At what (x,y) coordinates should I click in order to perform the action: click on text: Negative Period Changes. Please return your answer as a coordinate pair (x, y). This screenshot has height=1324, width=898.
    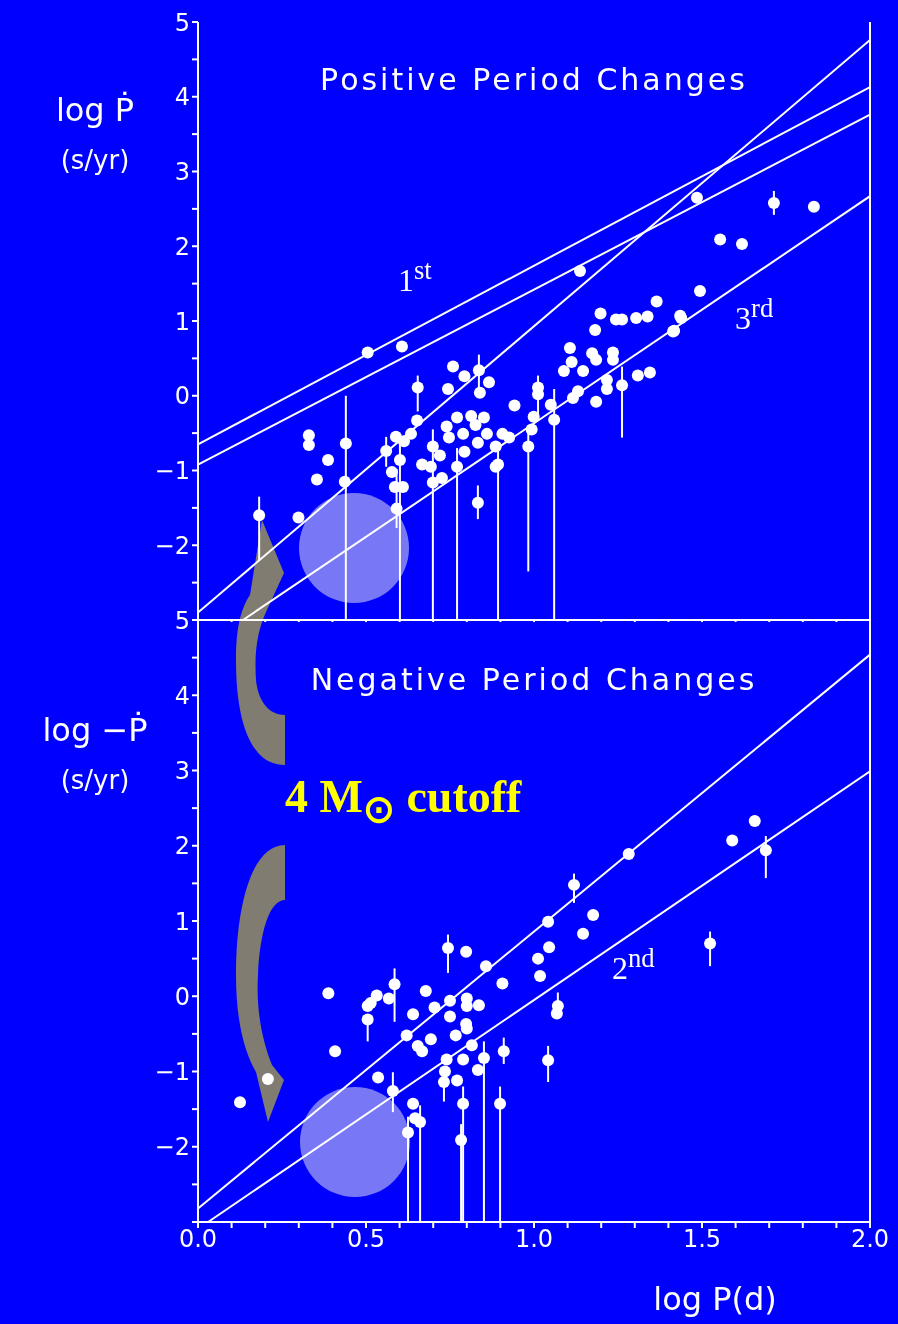
    Looking at the image, I should click on (534, 679).